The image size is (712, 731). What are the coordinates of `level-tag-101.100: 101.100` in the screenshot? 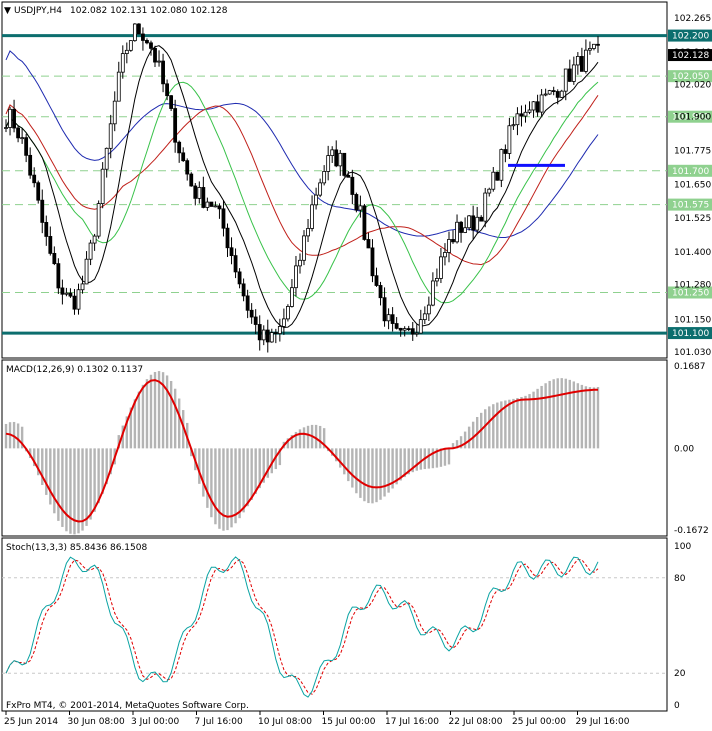 It's located at (690, 334).